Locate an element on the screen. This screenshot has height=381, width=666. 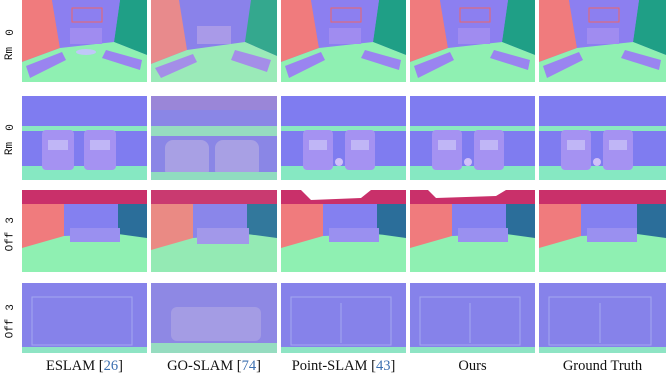
image-rm0-view2-eslam is located at coordinates (84, 138).